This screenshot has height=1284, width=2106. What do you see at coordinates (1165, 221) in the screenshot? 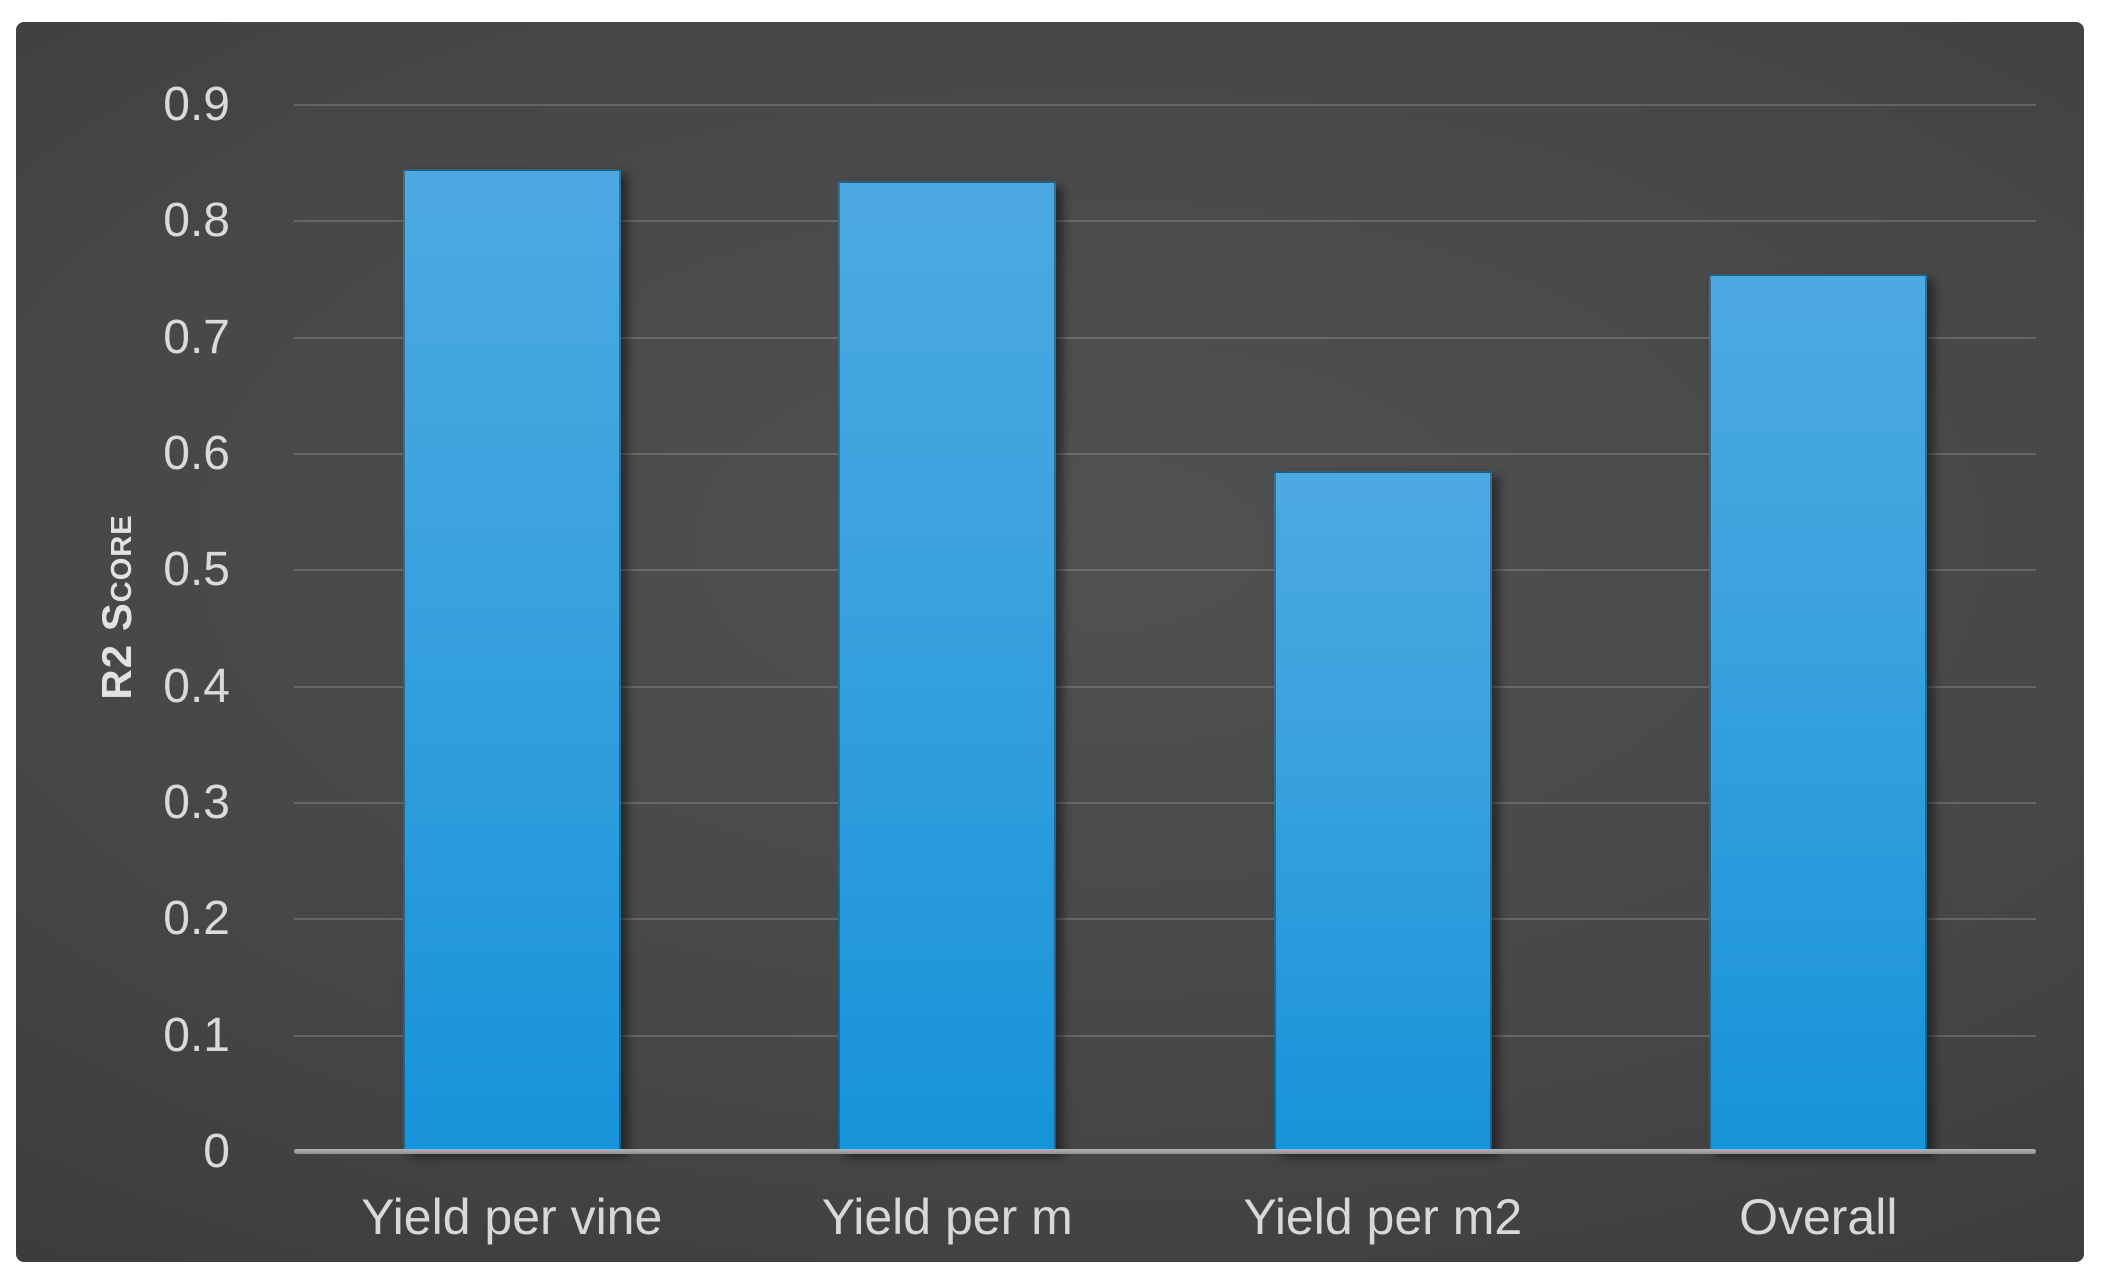
I see `gridline-0.8` at bounding box center [1165, 221].